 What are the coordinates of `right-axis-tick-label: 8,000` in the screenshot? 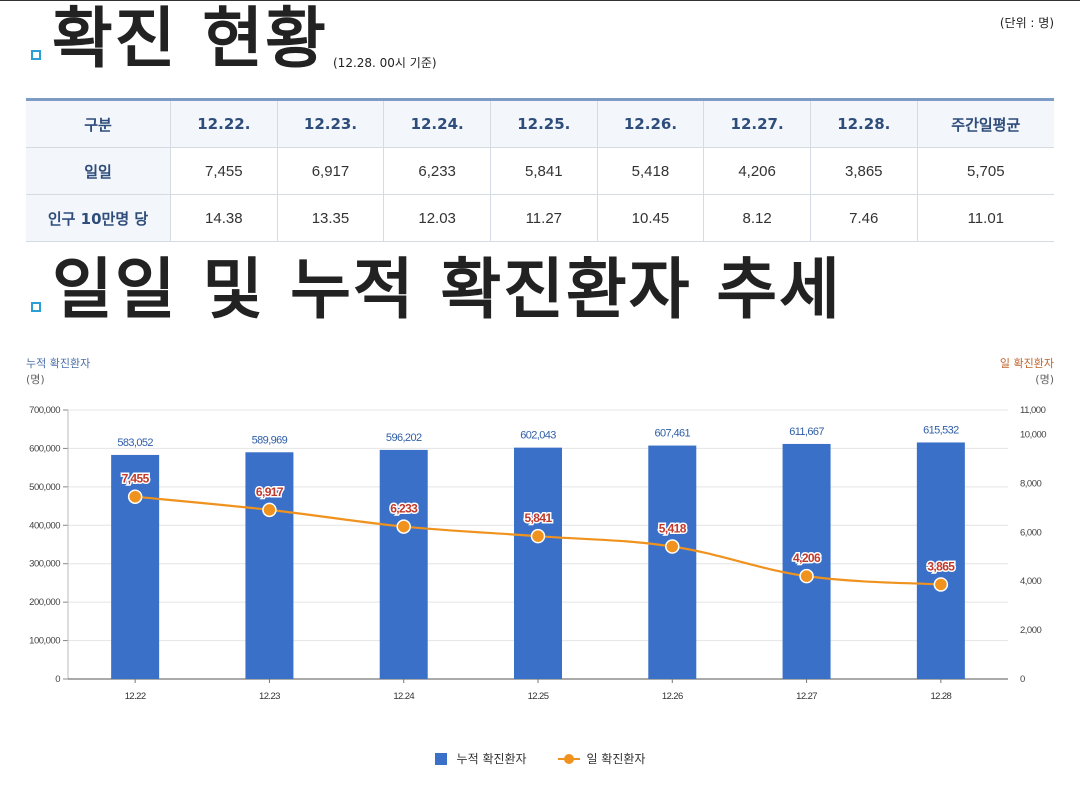 It's located at (1030, 483).